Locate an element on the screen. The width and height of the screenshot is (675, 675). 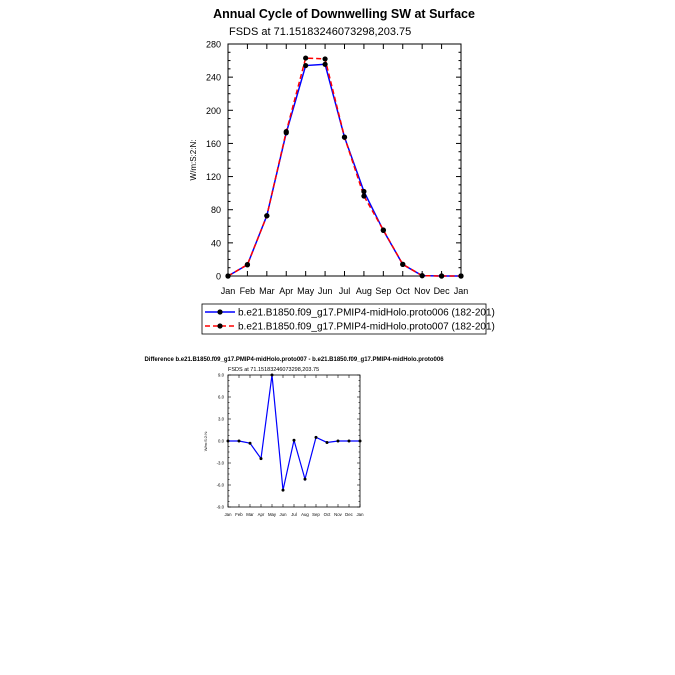
diff-x-tick-label: Mar is located at coordinates (250, 514).